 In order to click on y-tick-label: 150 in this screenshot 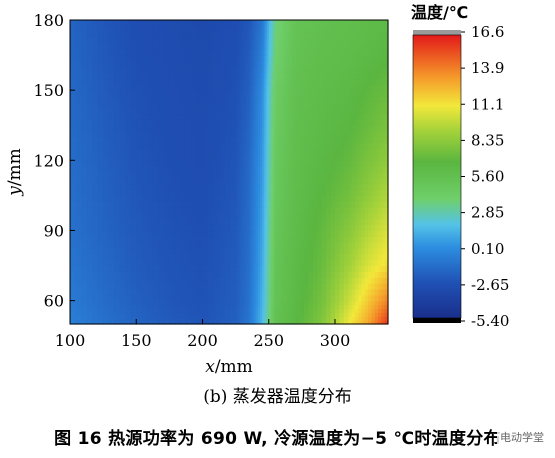, I will do `click(48, 90)`.